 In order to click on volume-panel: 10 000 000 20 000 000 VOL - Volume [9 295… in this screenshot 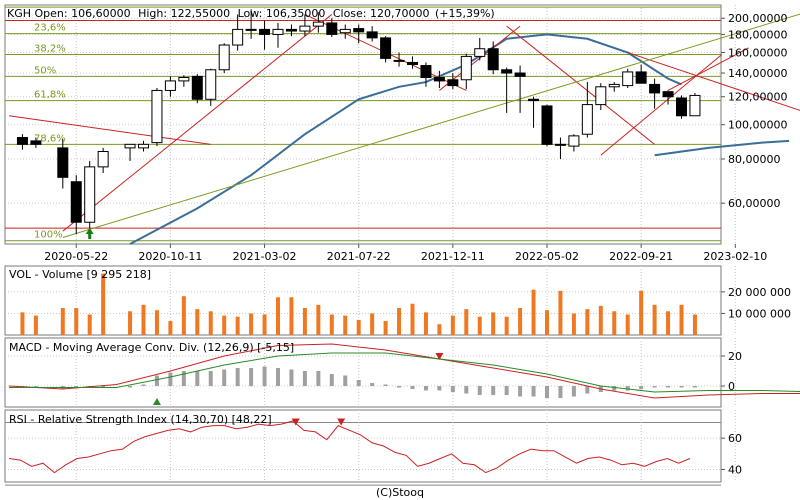, I will do `click(397, 300)`.